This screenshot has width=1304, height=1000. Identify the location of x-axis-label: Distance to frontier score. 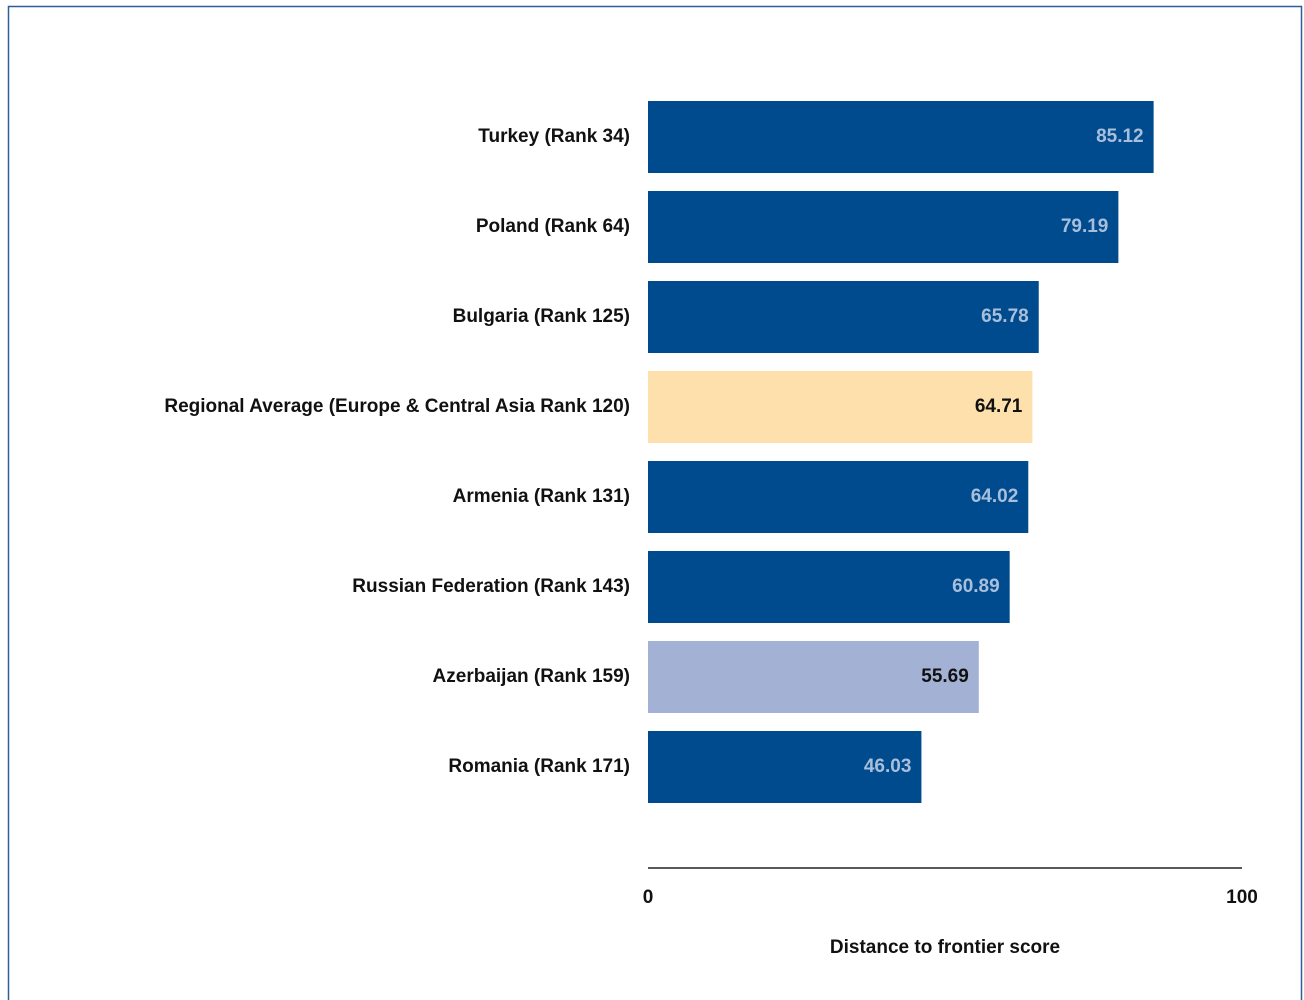
(945, 947).